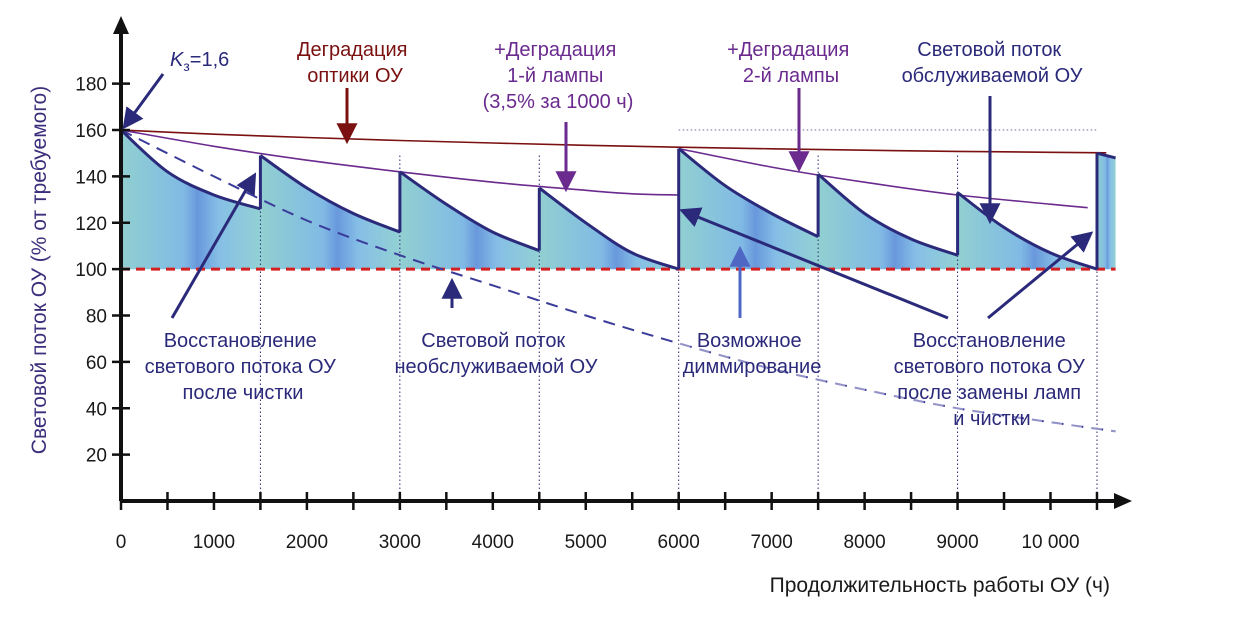  I want to click on x-tick-label-2: 2000, so click(307, 542).